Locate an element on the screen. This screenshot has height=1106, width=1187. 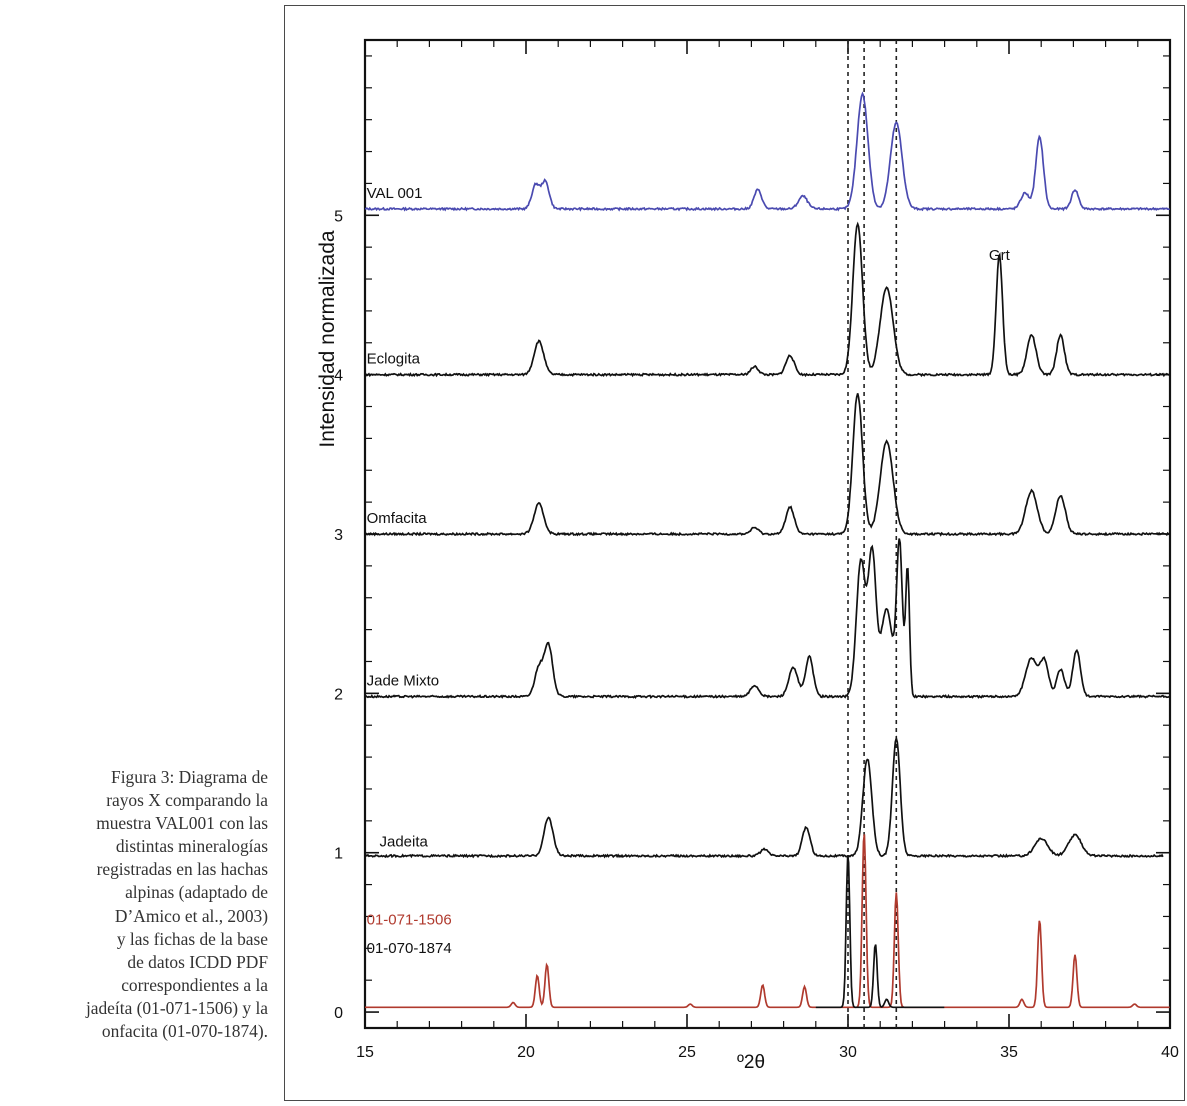
series-label: 01-070-1874 is located at coordinates (409, 948).